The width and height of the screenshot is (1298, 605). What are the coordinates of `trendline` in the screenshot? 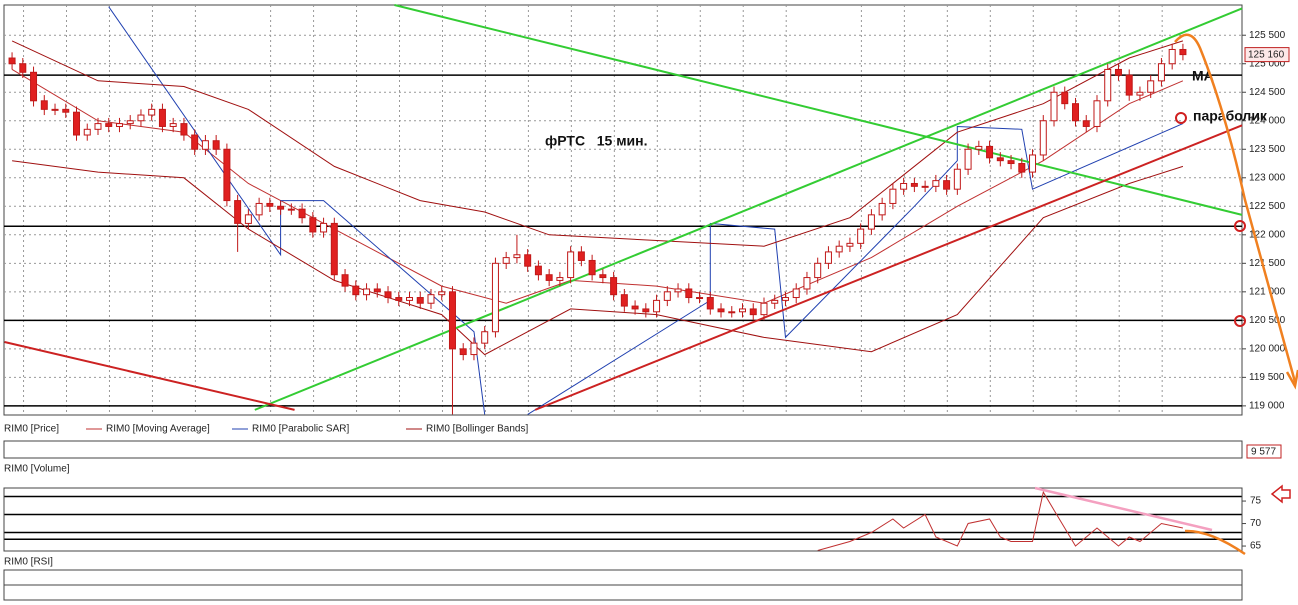 It's located at (149, 376).